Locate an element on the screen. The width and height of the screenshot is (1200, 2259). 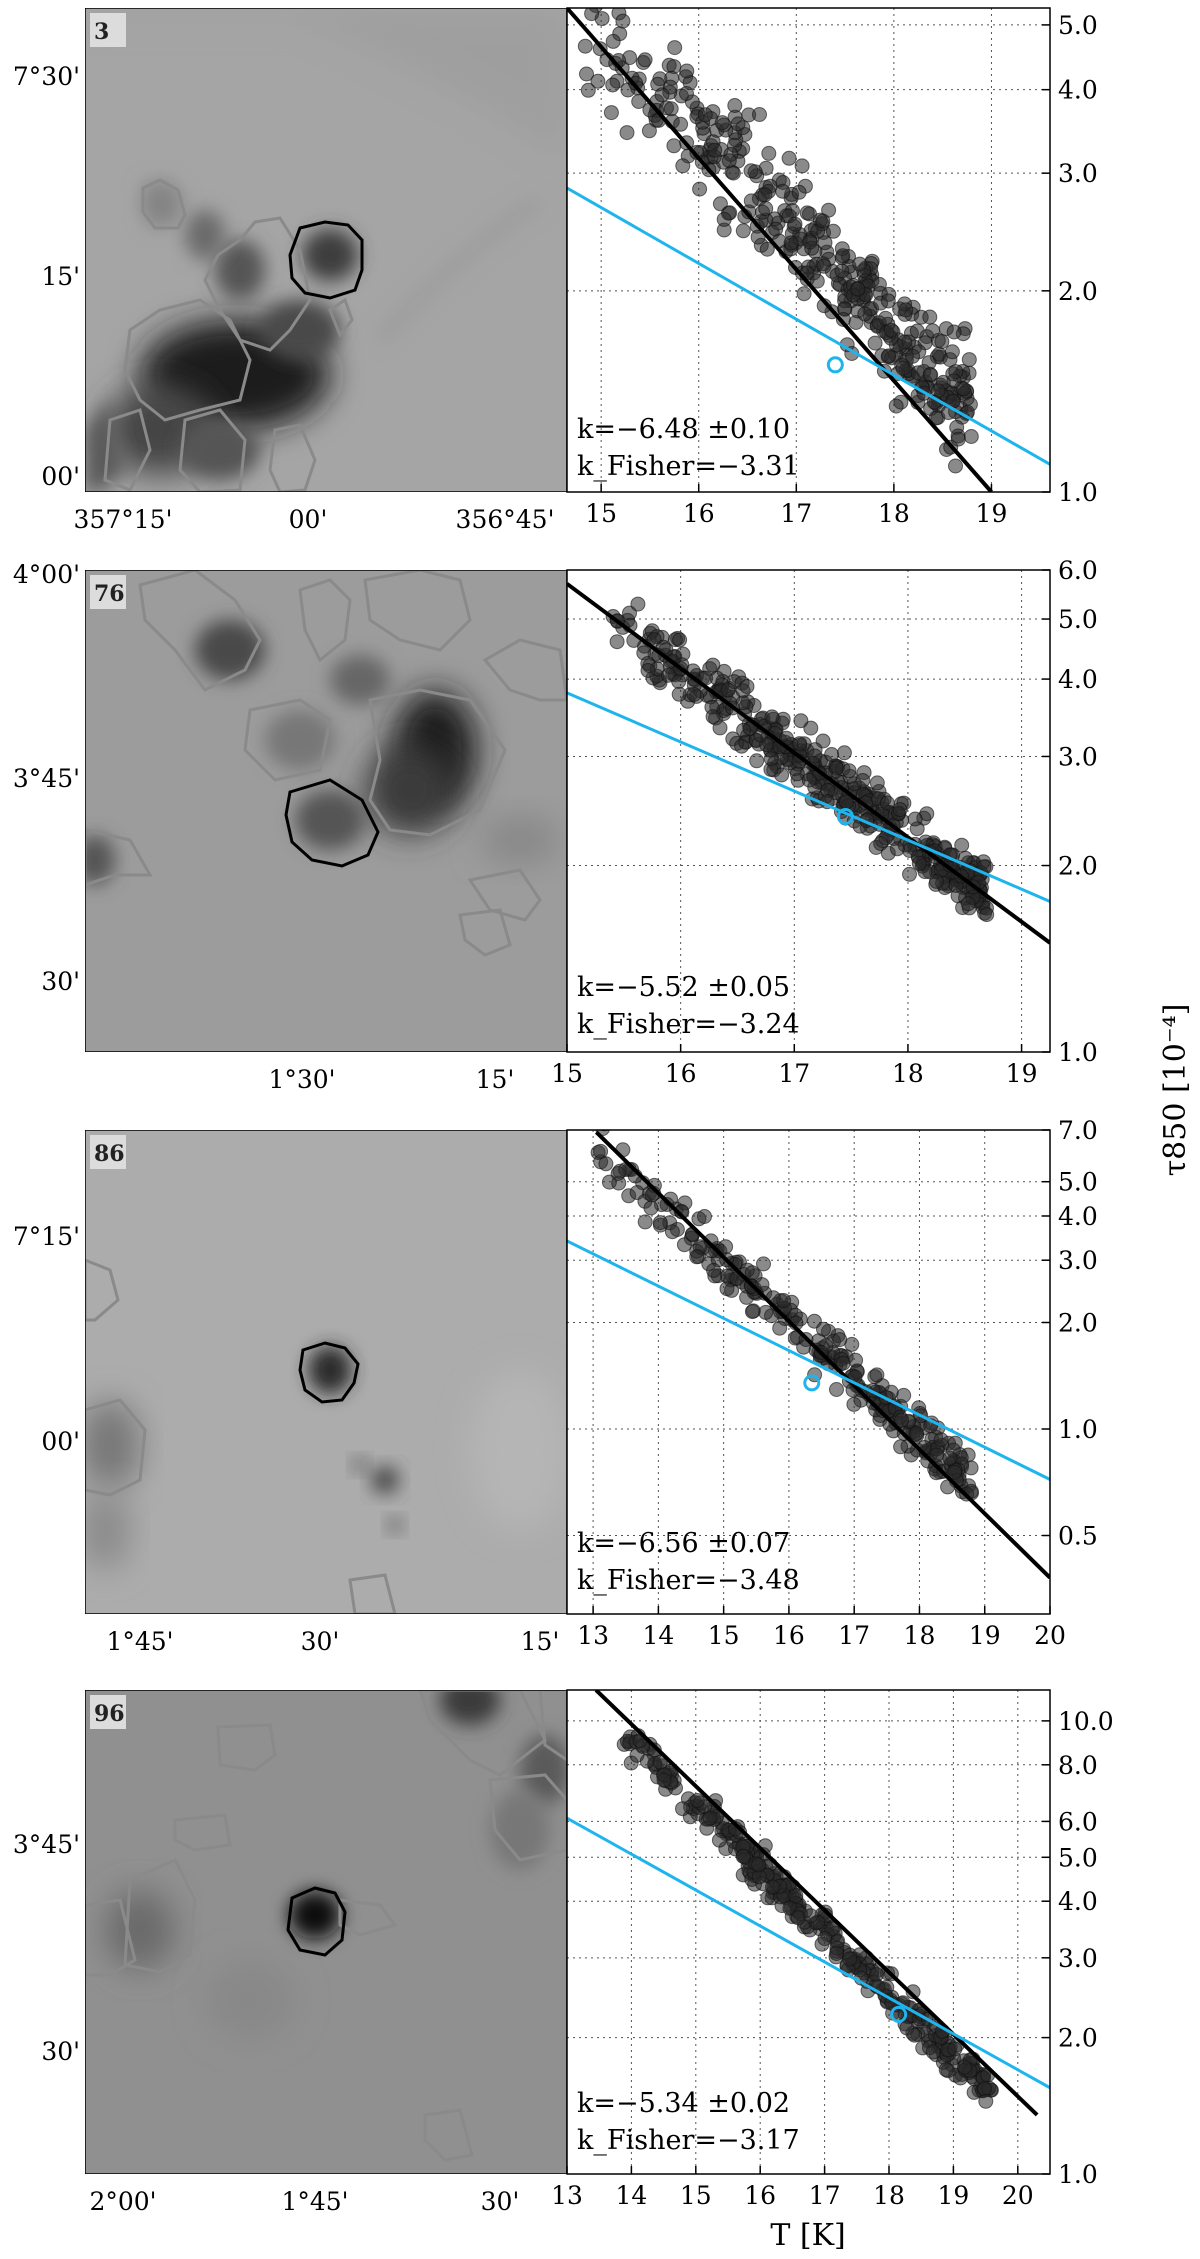
map-lon-tick: 15' is located at coordinates (495, 1079).